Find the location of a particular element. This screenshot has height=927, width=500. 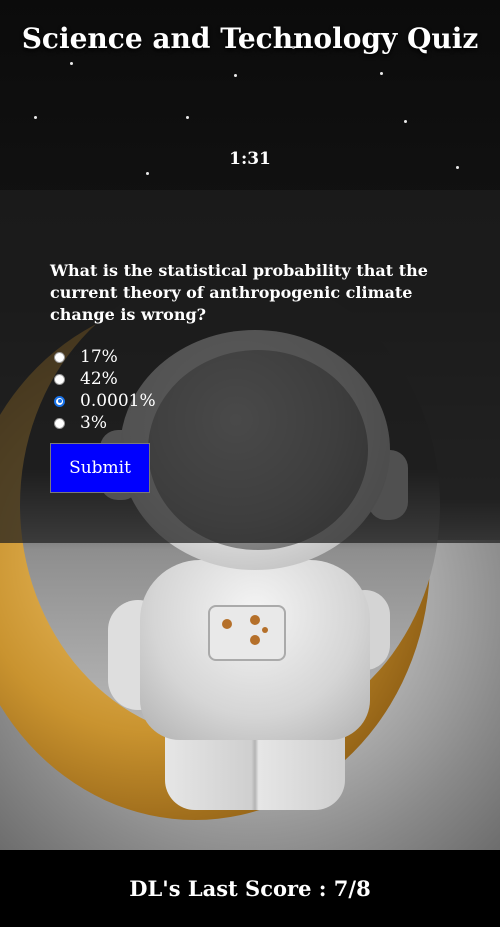

answer-label: 42% is located at coordinates (99, 379).